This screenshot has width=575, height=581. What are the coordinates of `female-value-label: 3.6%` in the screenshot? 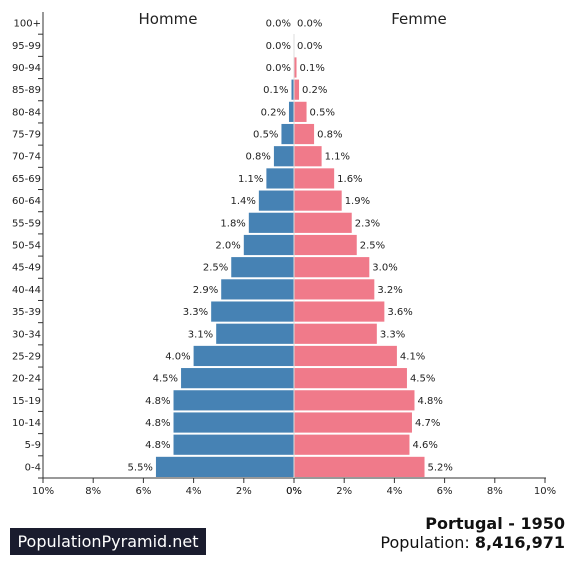 It's located at (399, 312).